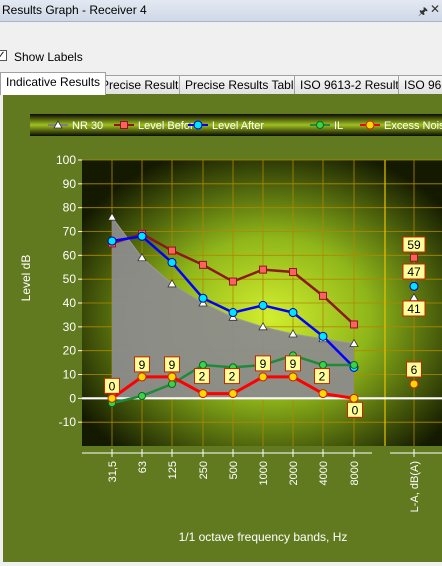  What do you see at coordinates (26, 278) in the screenshot?
I see `y-axis-title: Level dB` at bounding box center [26, 278].